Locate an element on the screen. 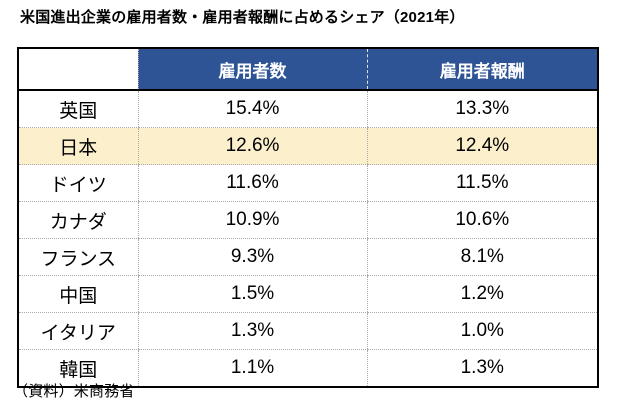 The height and width of the screenshot is (412, 618). compensation-cell: 1.3% is located at coordinates (482, 368).